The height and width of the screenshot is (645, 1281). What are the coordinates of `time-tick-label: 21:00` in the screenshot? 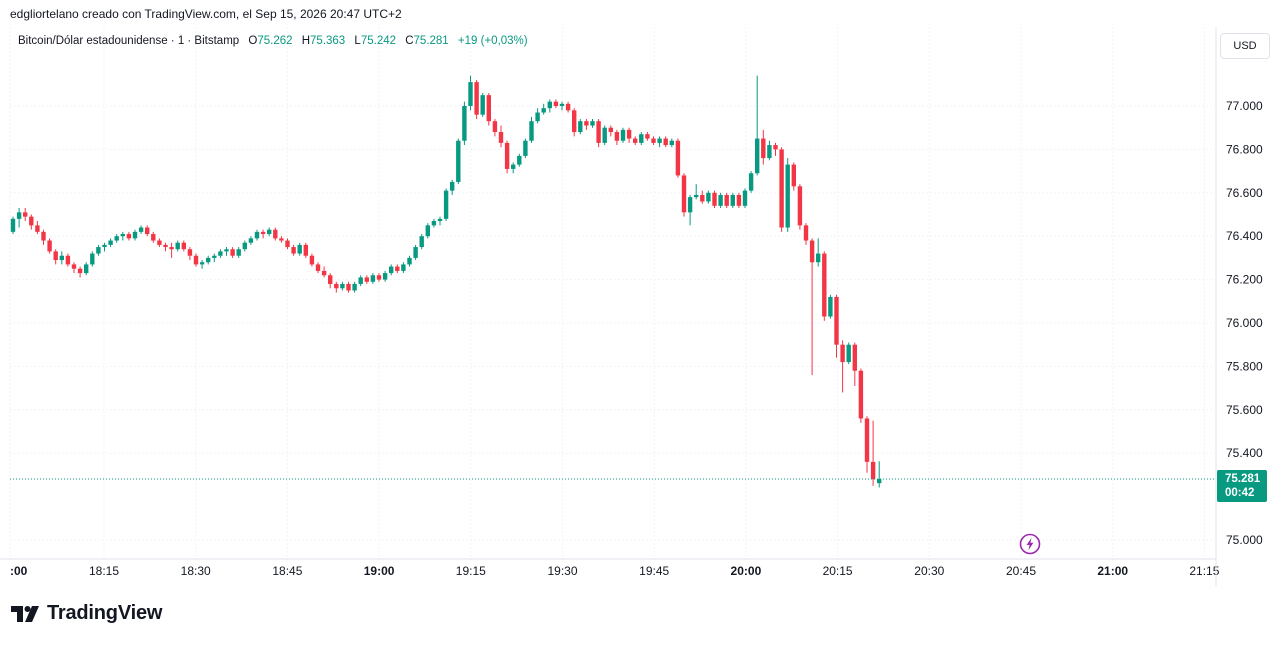 It's located at (1112, 571).